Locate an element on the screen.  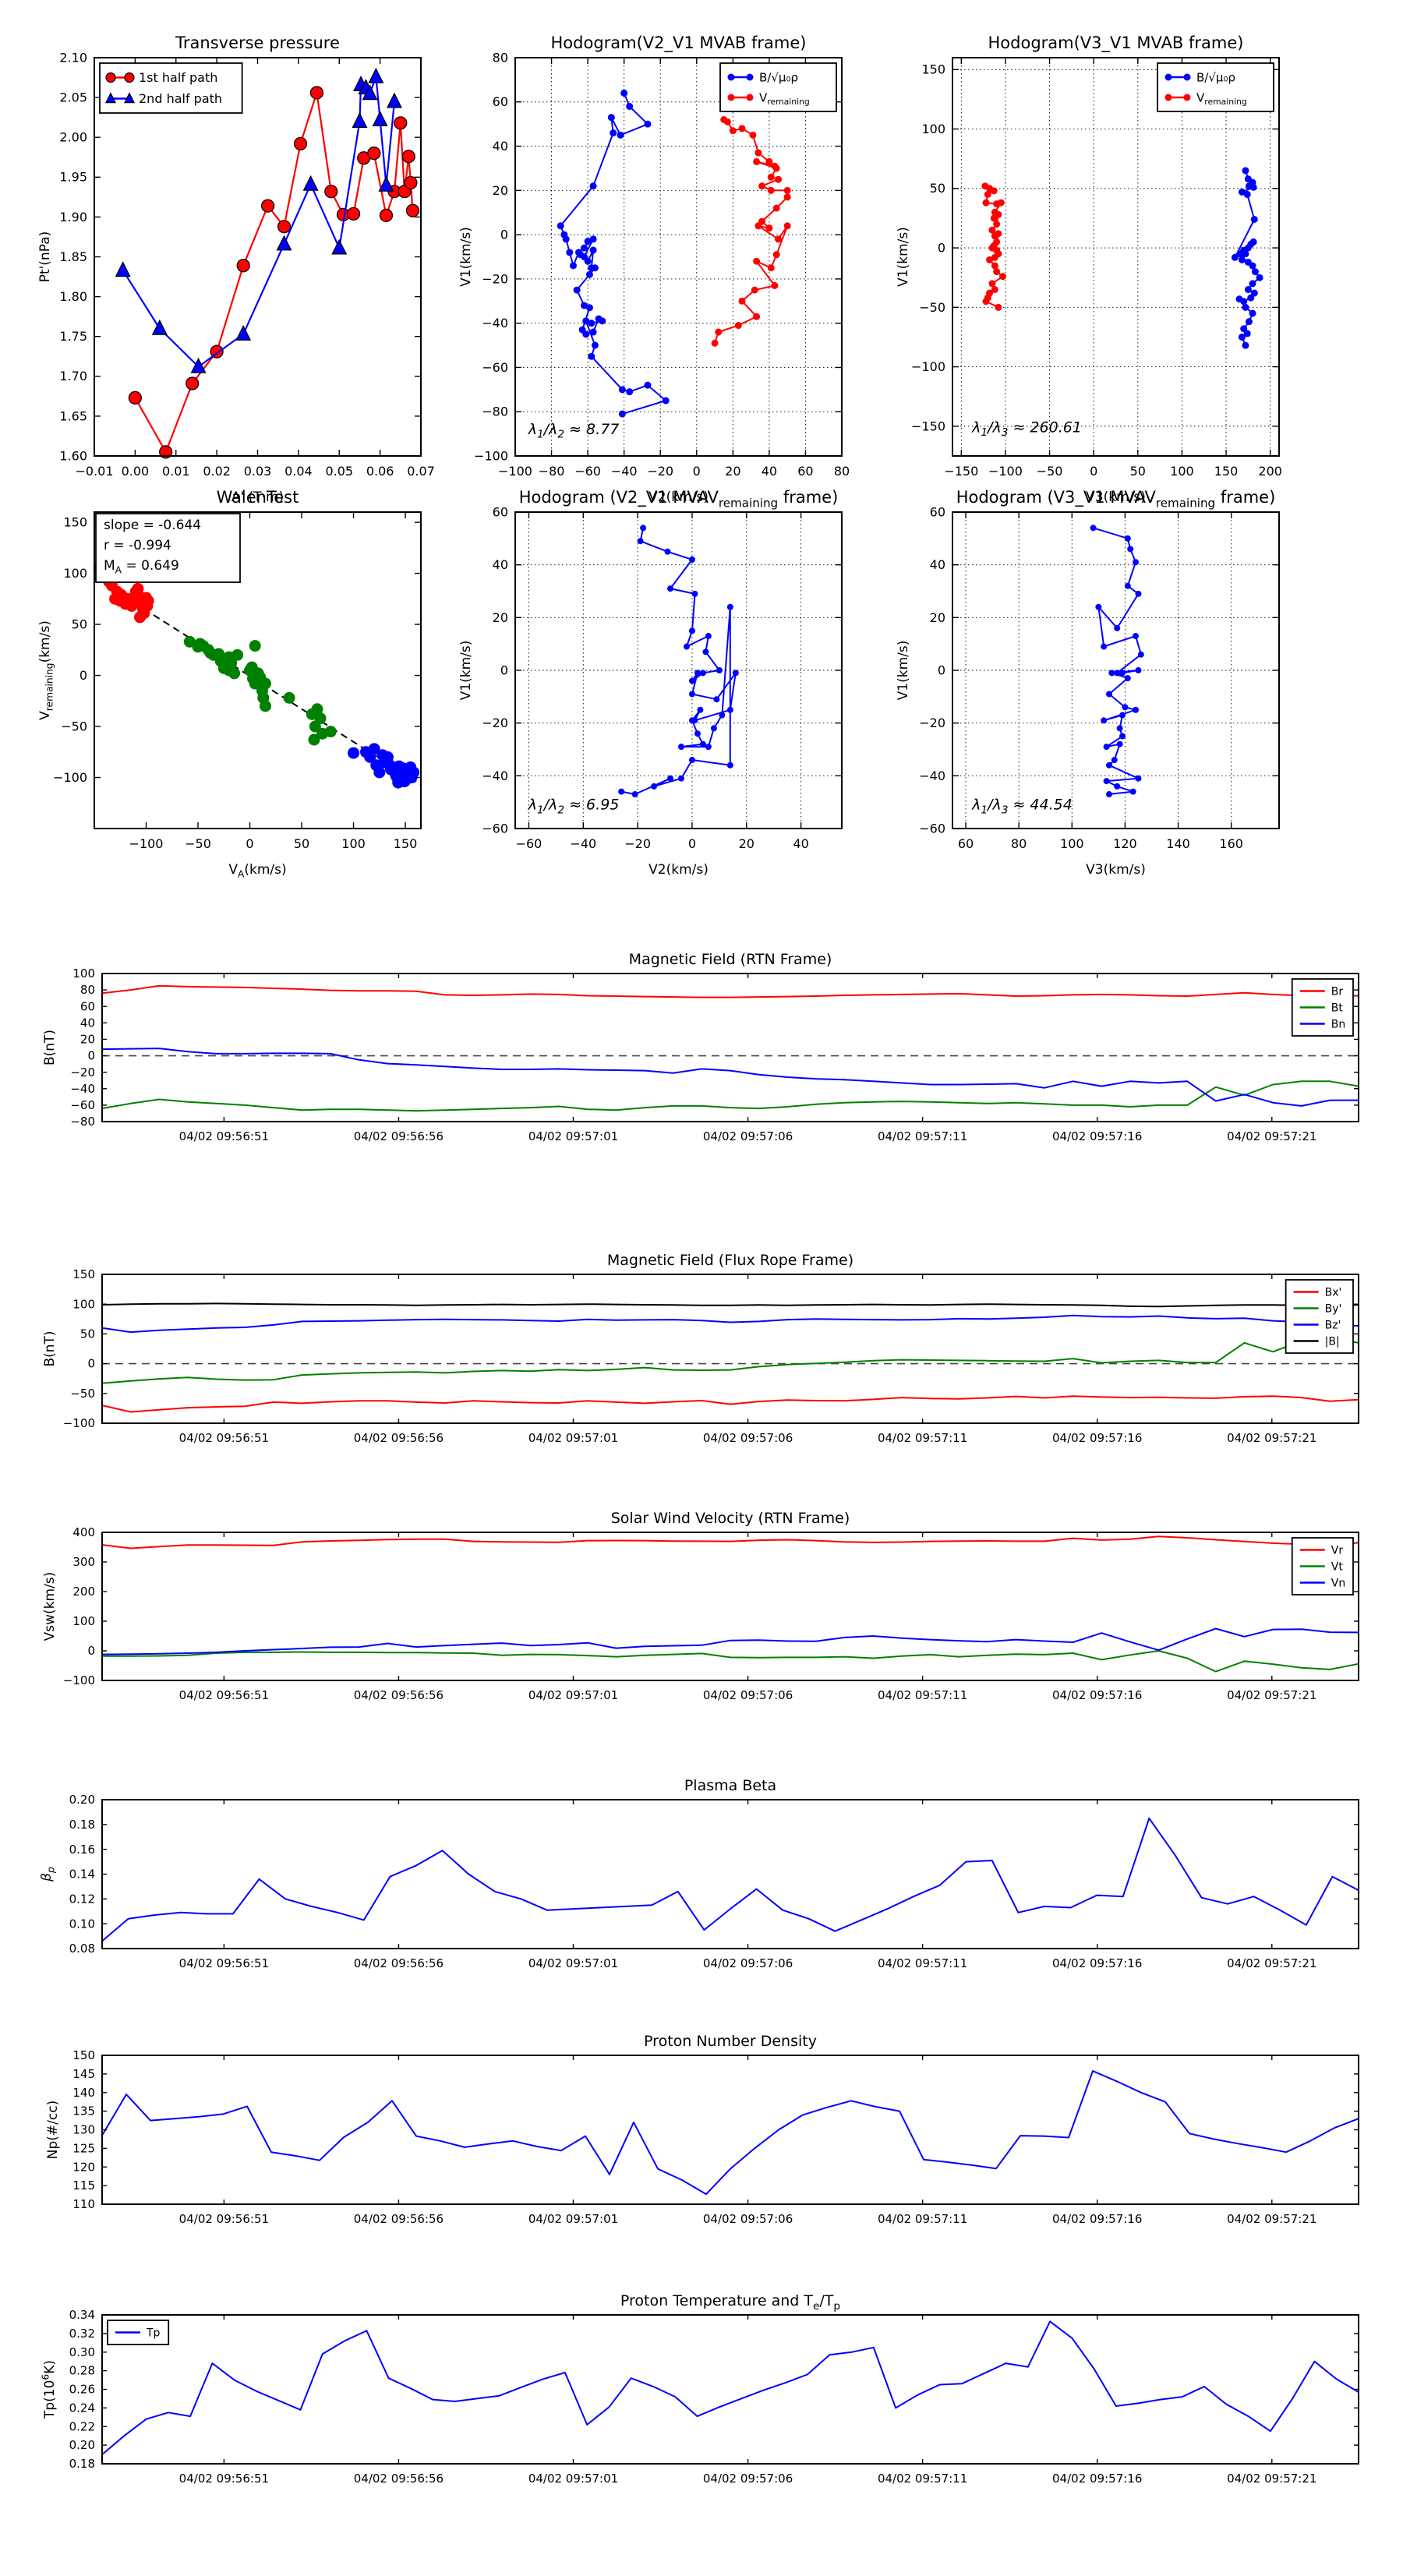
y-tick-label: 0.26 is located at coordinates (82, 2390).